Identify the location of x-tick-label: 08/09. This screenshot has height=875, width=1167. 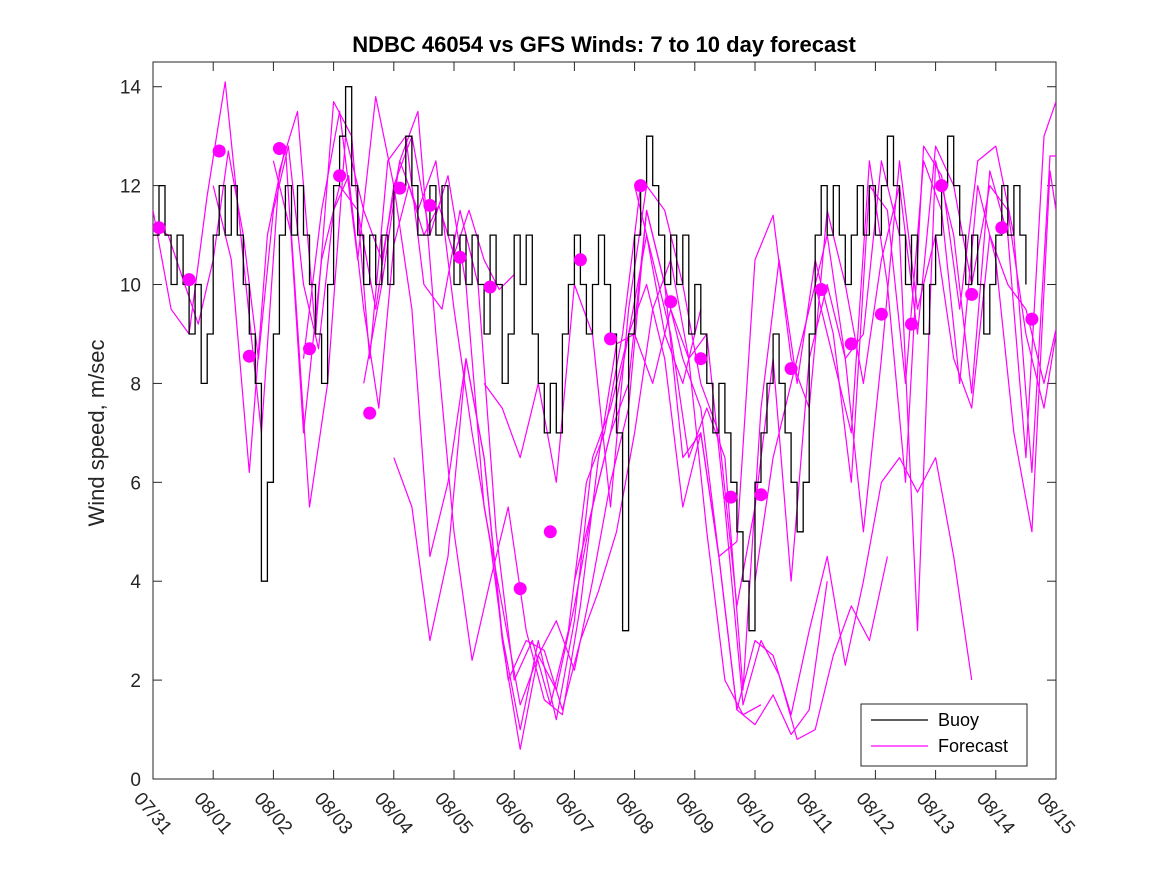
(694, 814).